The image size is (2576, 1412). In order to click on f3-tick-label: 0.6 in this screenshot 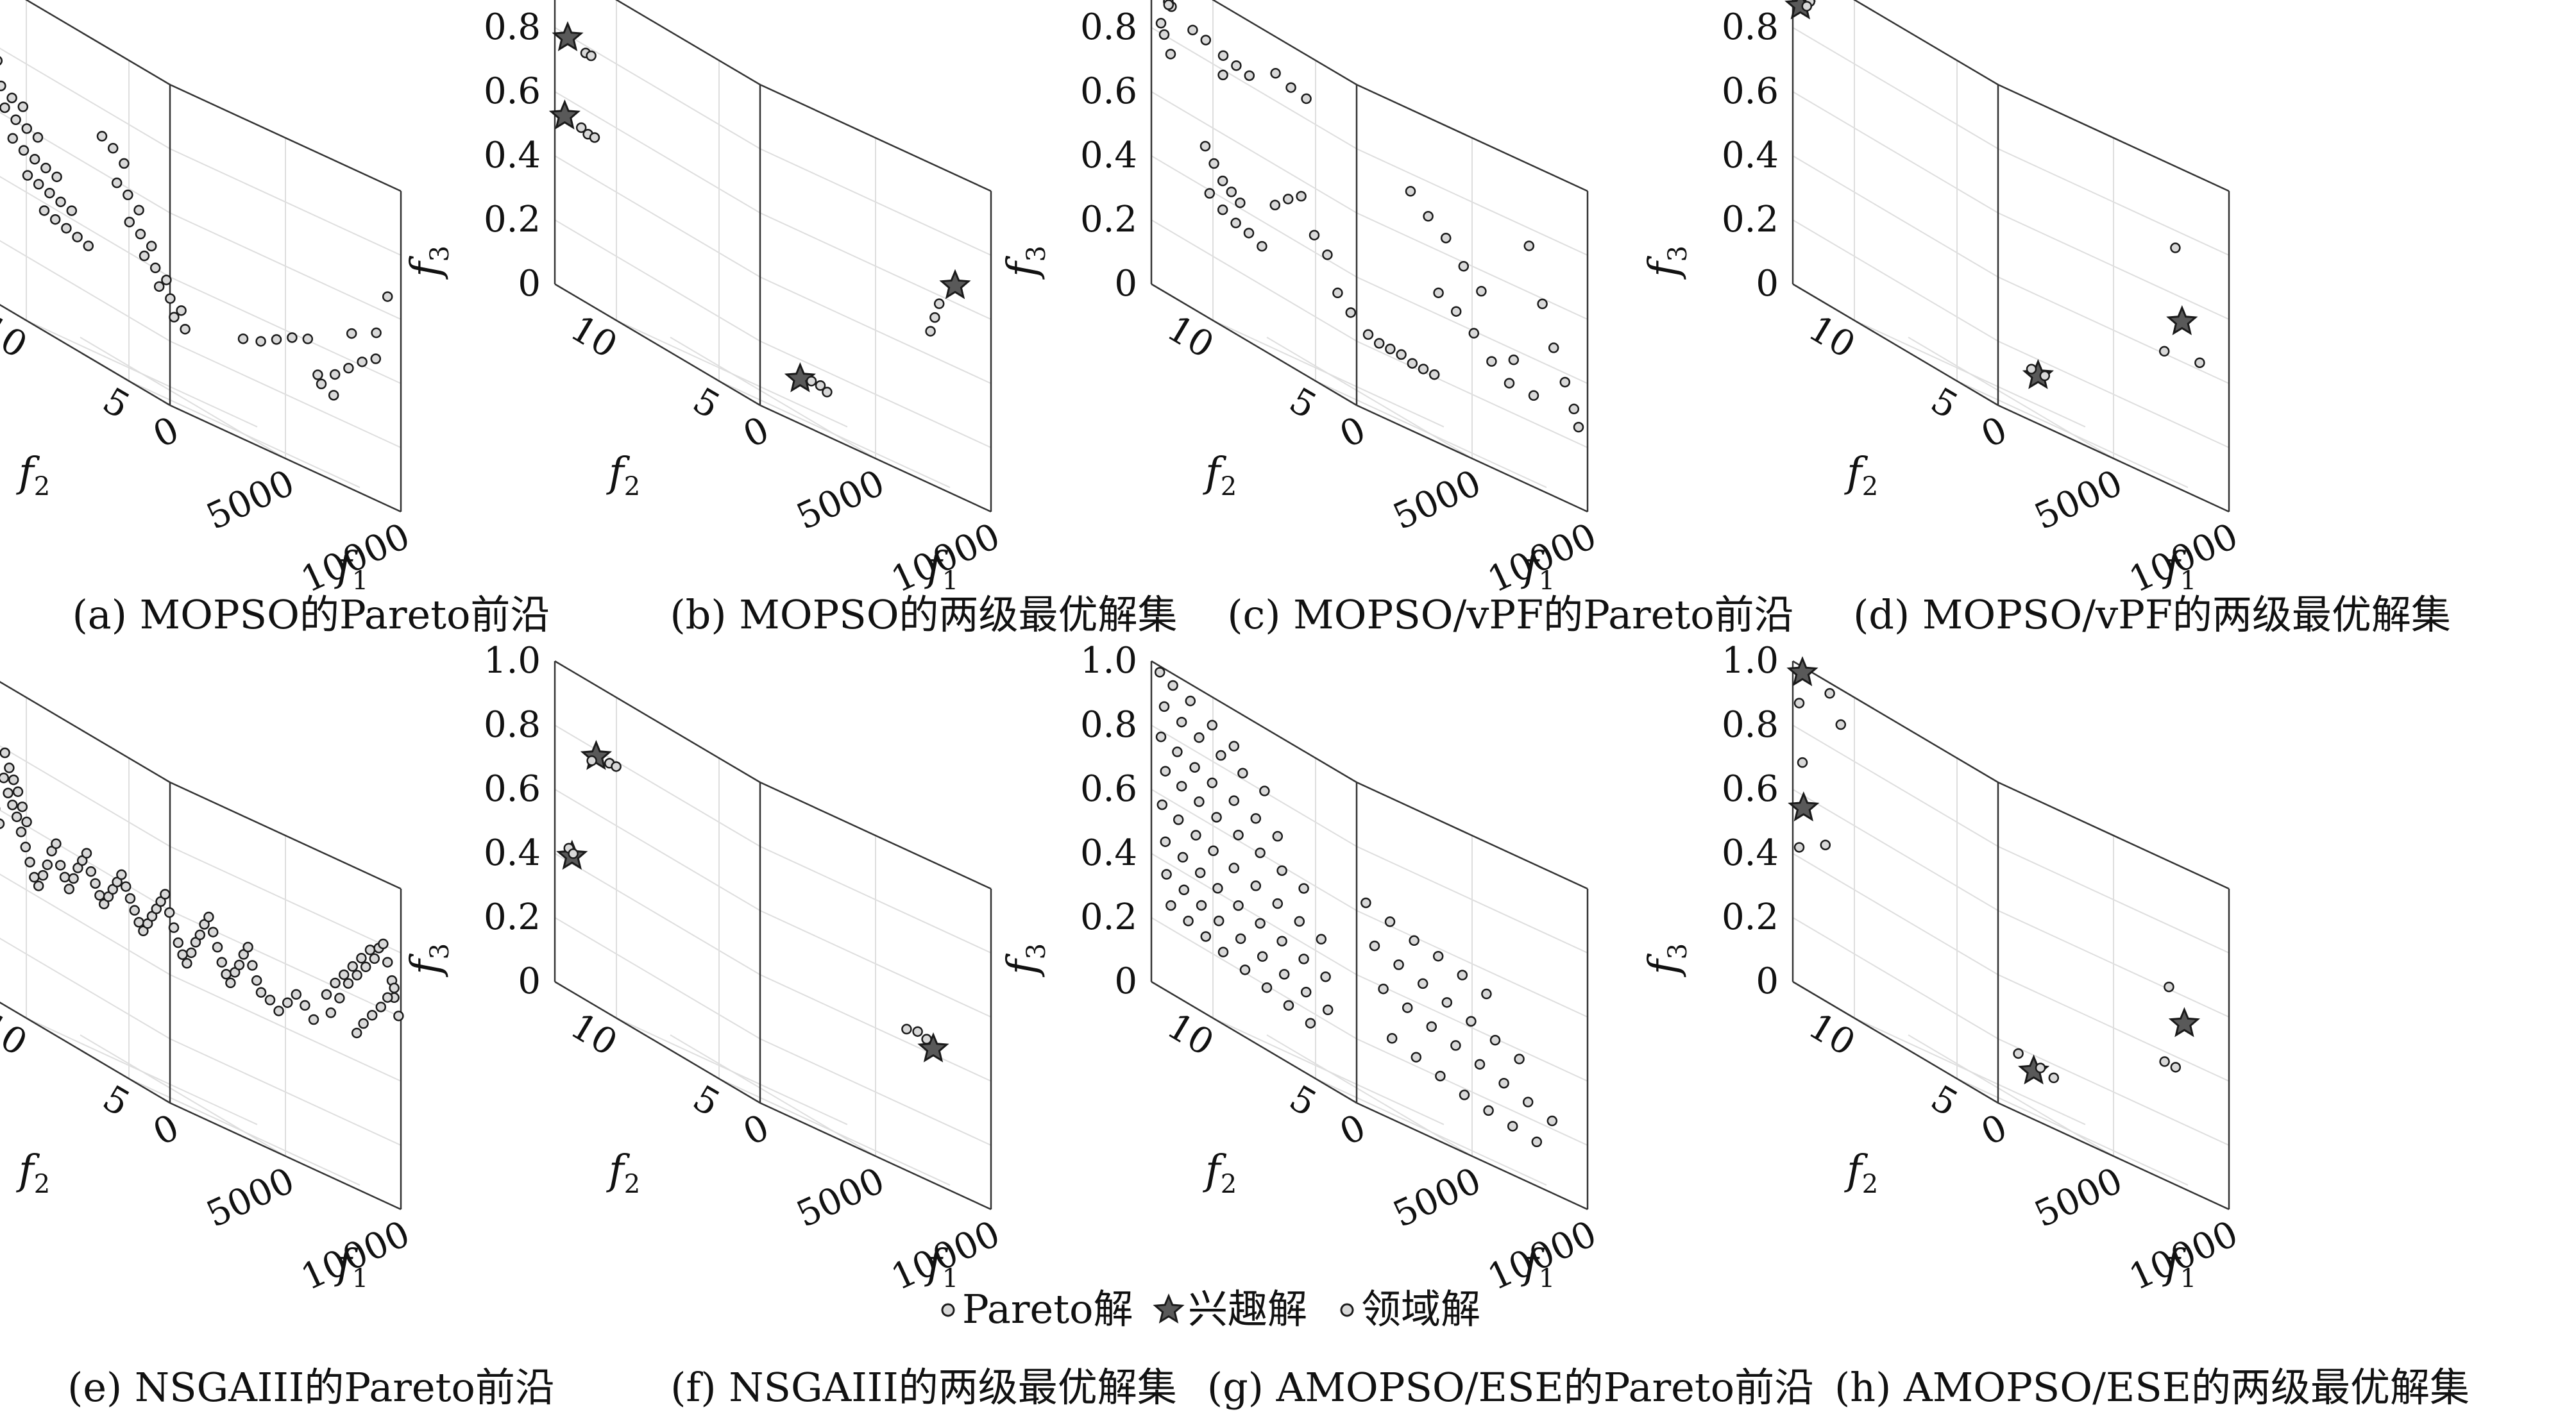, I will do `click(1750, 789)`.